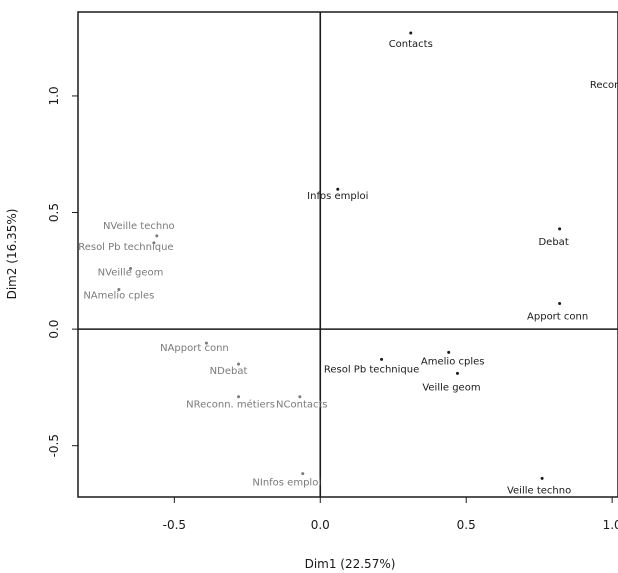 This screenshot has height=573, width=618. What do you see at coordinates (320, 525) in the screenshot?
I see `x-tick-label: 0.0` at bounding box center [320, 525].